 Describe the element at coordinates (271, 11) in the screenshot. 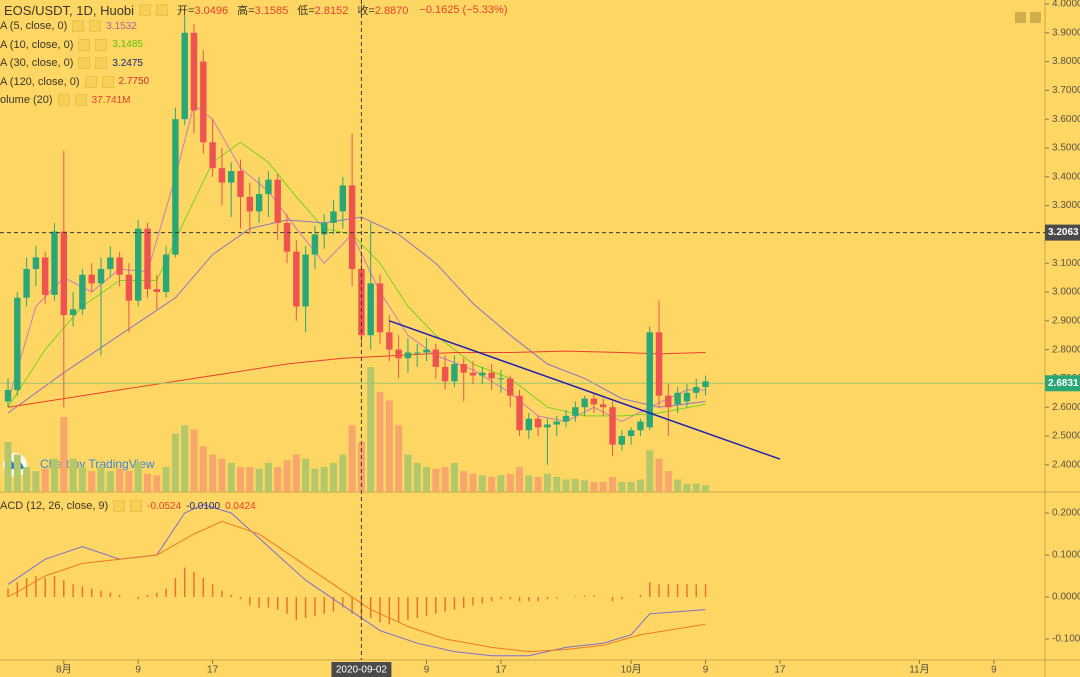

I see `readout-value: 3.1585` at that location.